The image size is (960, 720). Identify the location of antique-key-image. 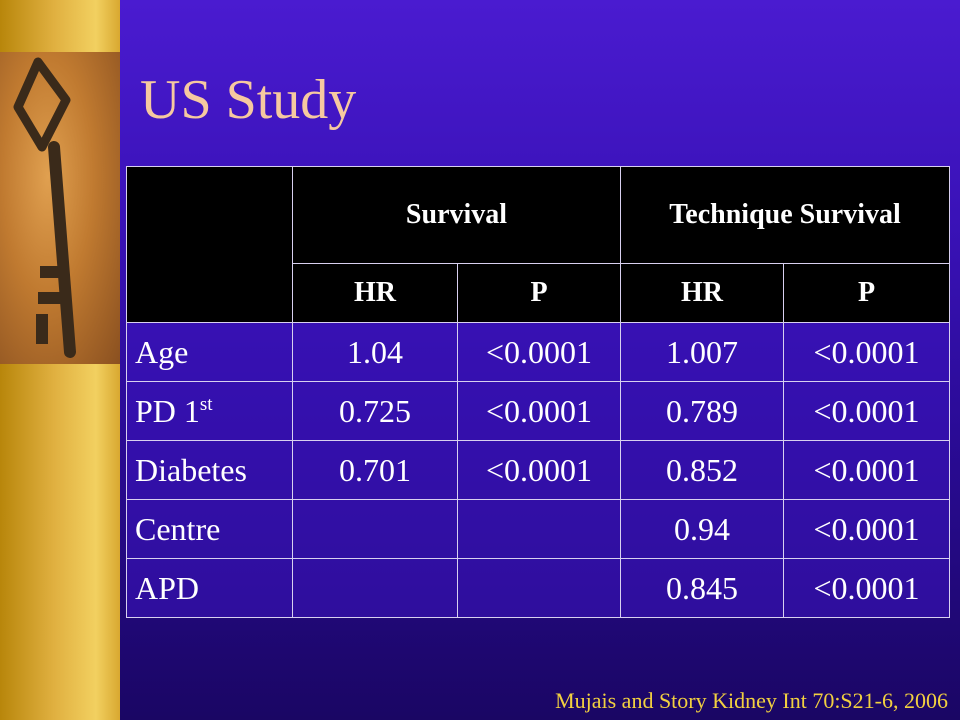
(60, 208).